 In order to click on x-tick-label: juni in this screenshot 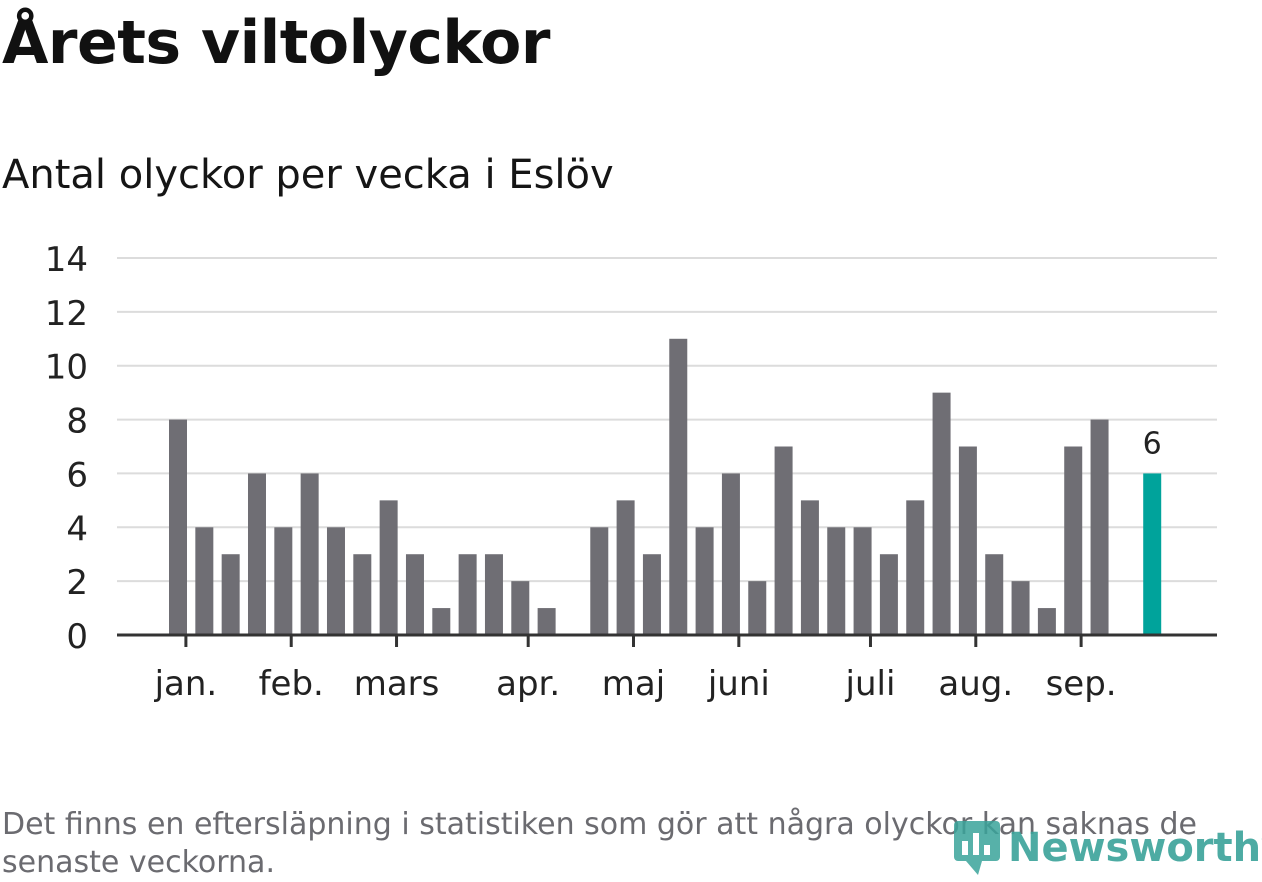, I will do `click(738, 684)`.